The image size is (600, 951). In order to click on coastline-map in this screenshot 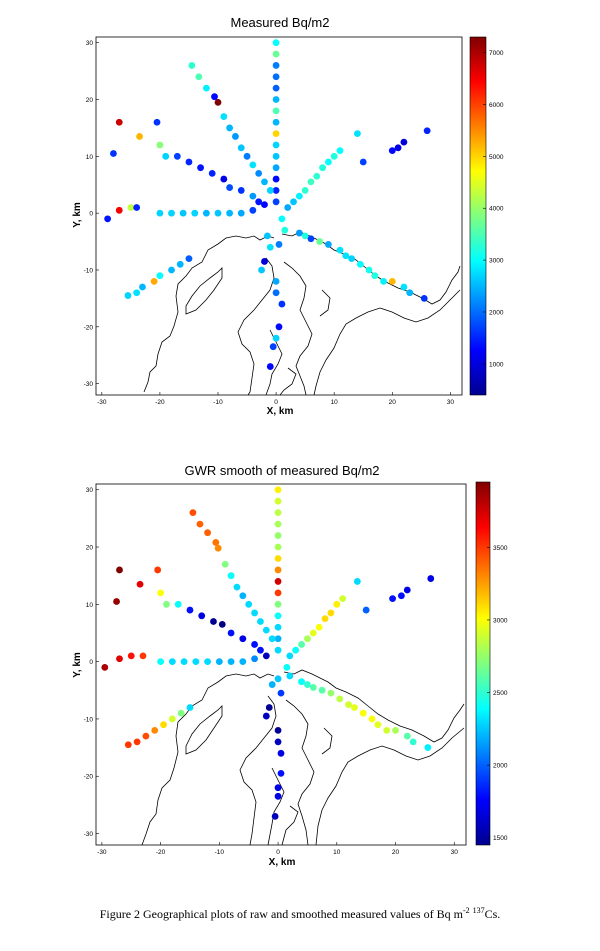, I will do `click(303, 757)`.